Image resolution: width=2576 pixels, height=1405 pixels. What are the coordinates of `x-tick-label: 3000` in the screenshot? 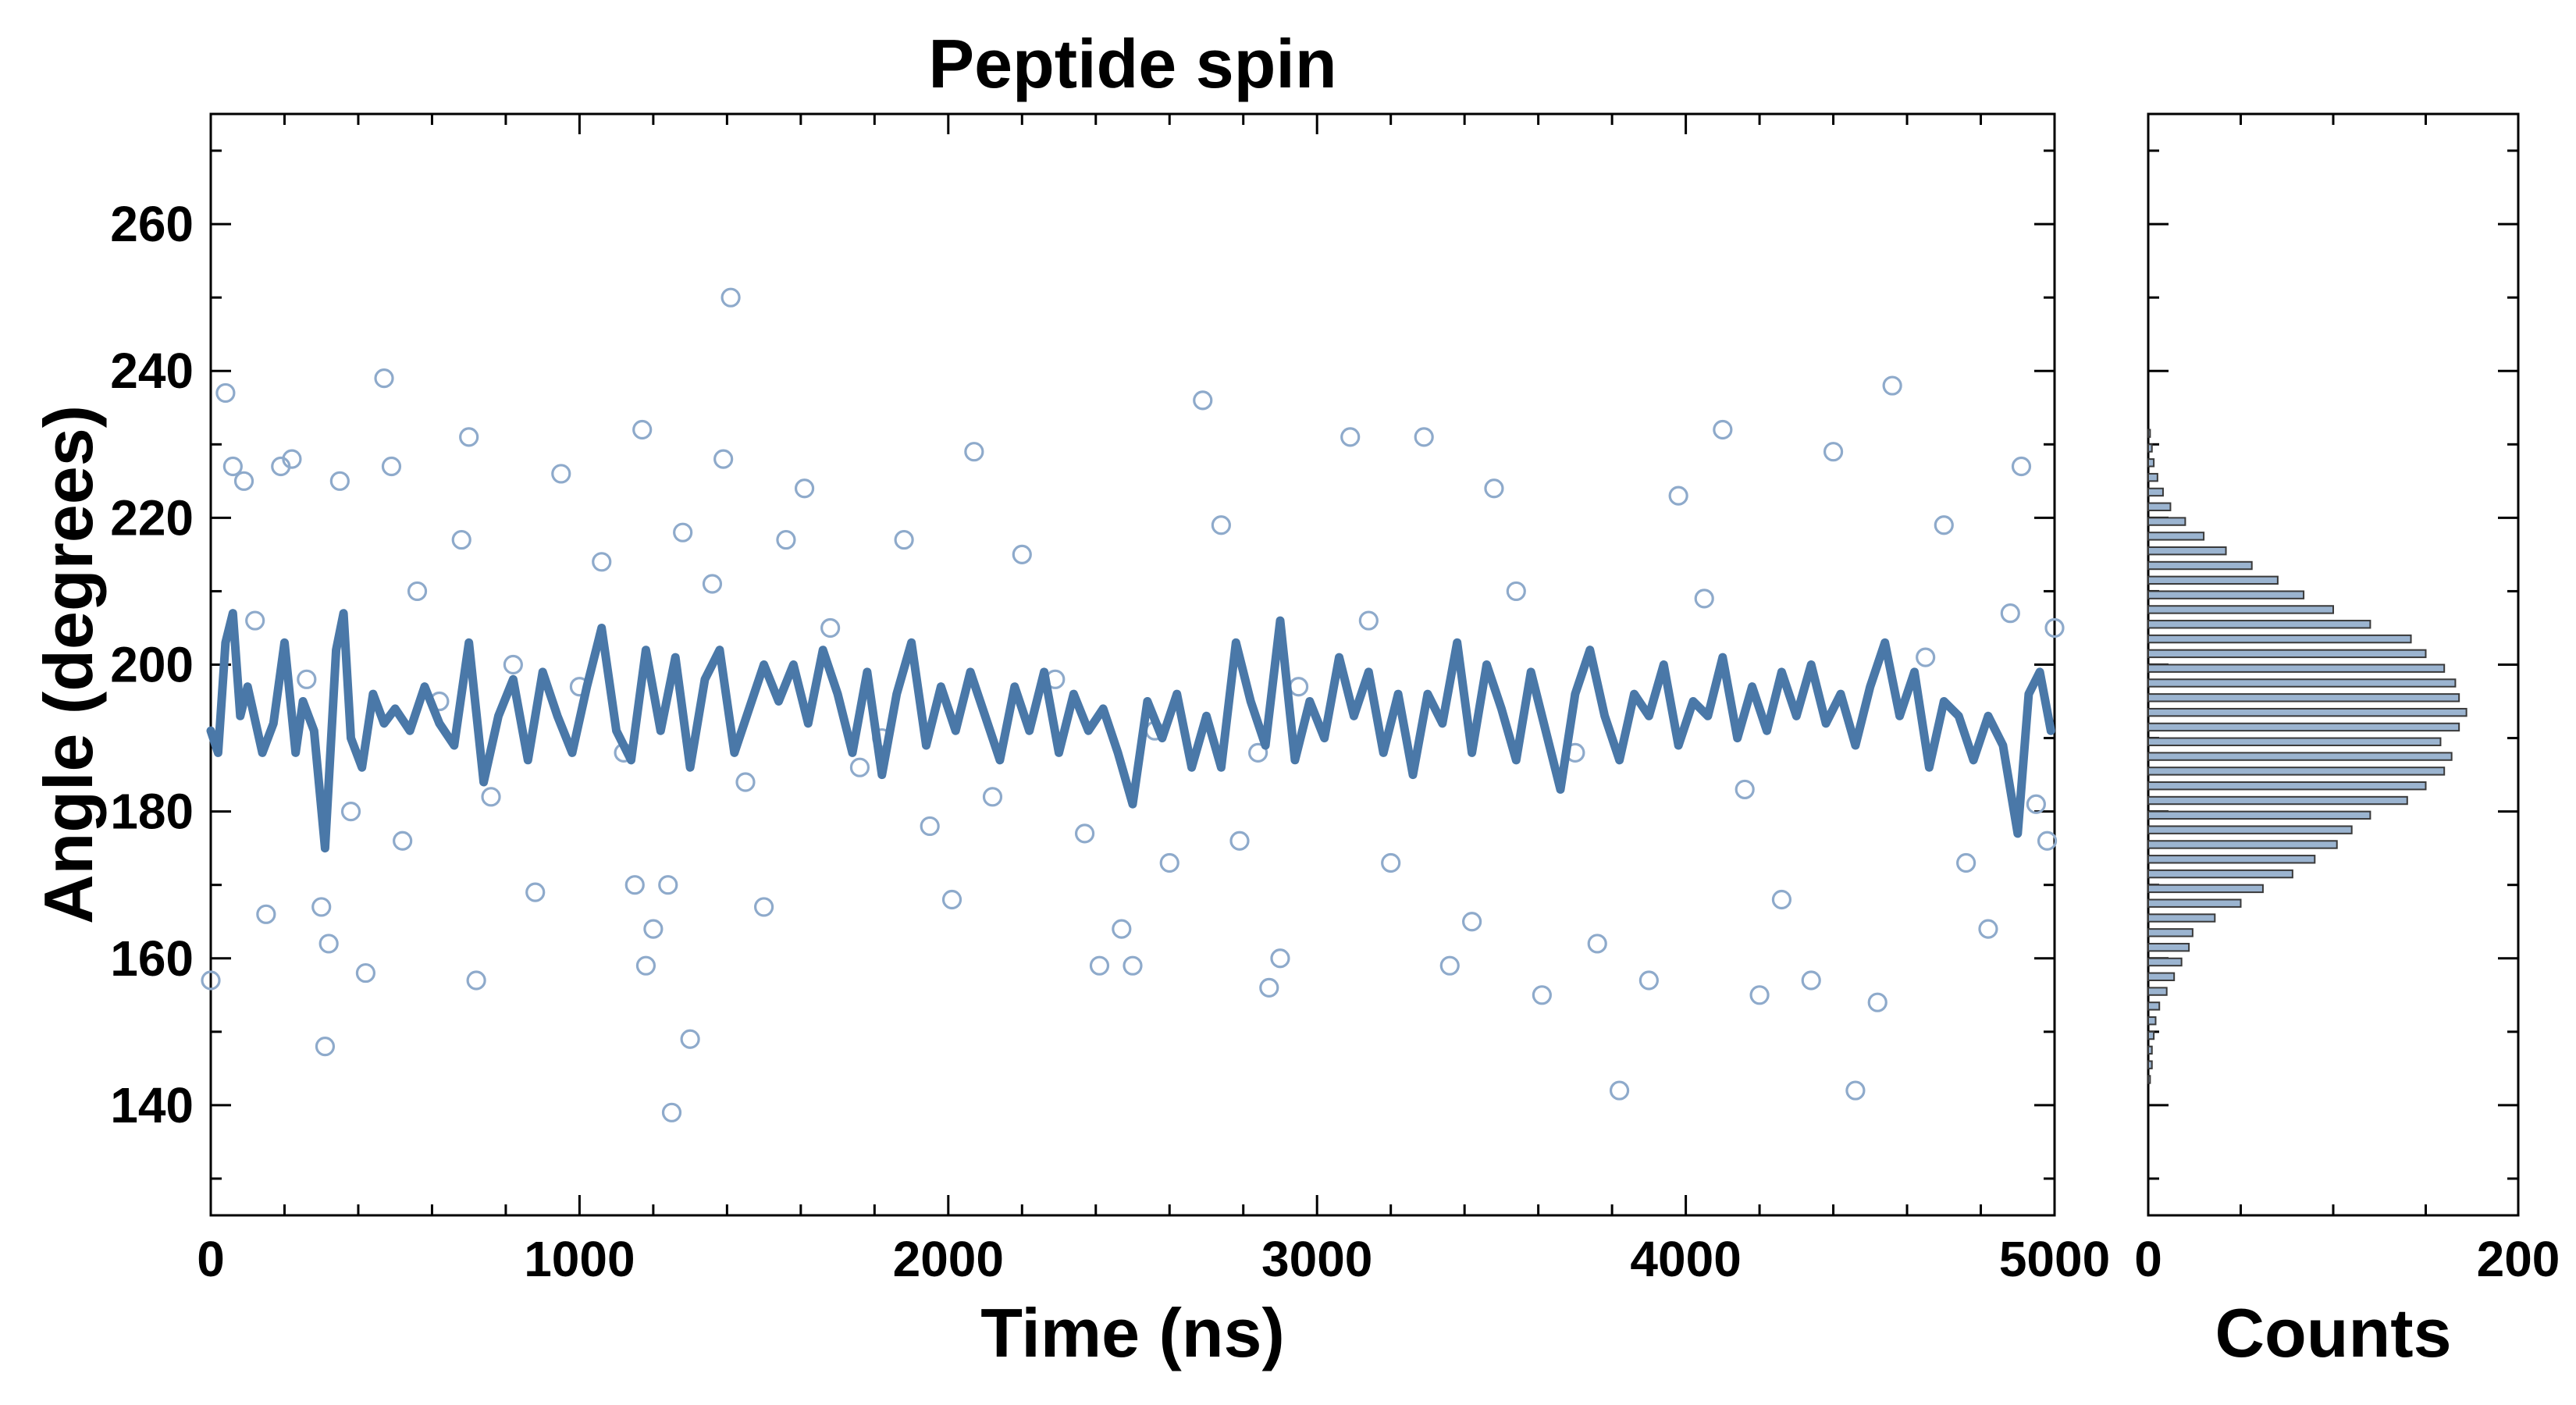 It's located at (1316, 1259).